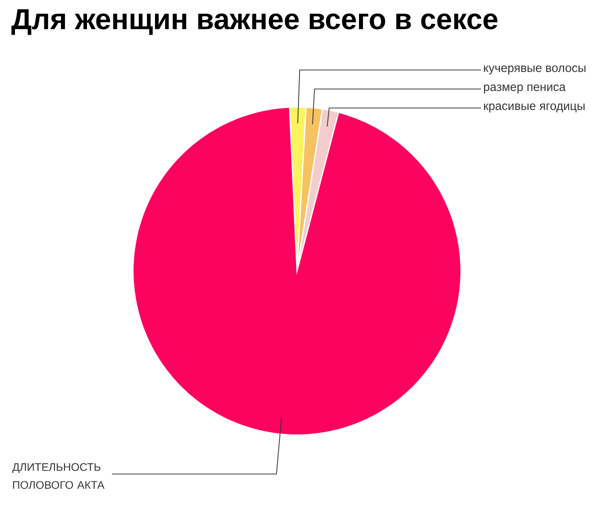 The width and height of the screenshot is (594, 524). What do you see at coordinates (535, 70) in the screenshot?
I see `slice-label: кучерявые волосы` at bounding box center [535, 70].